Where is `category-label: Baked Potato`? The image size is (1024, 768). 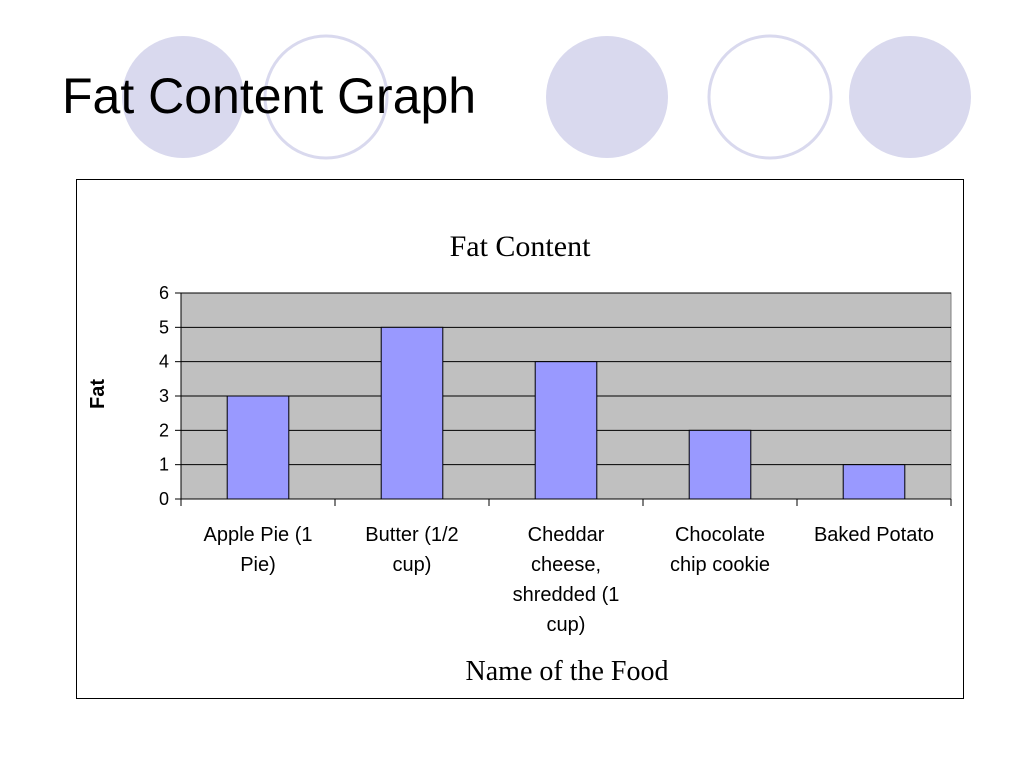
category-label: Baked Potato is located at coordinates (874, 535).